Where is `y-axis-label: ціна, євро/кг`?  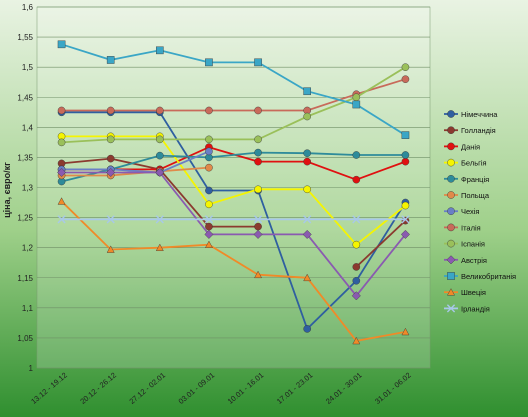 y-axis-label: ціна, євро/кг is located at coordinates (7, 190).